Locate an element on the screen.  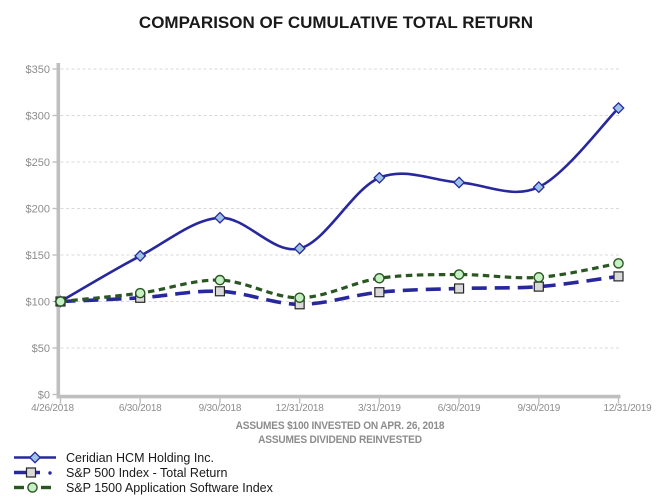
caption-dividend: ASSUMES DIVIDEND REINVESTED is located at coordinates (340, 440).